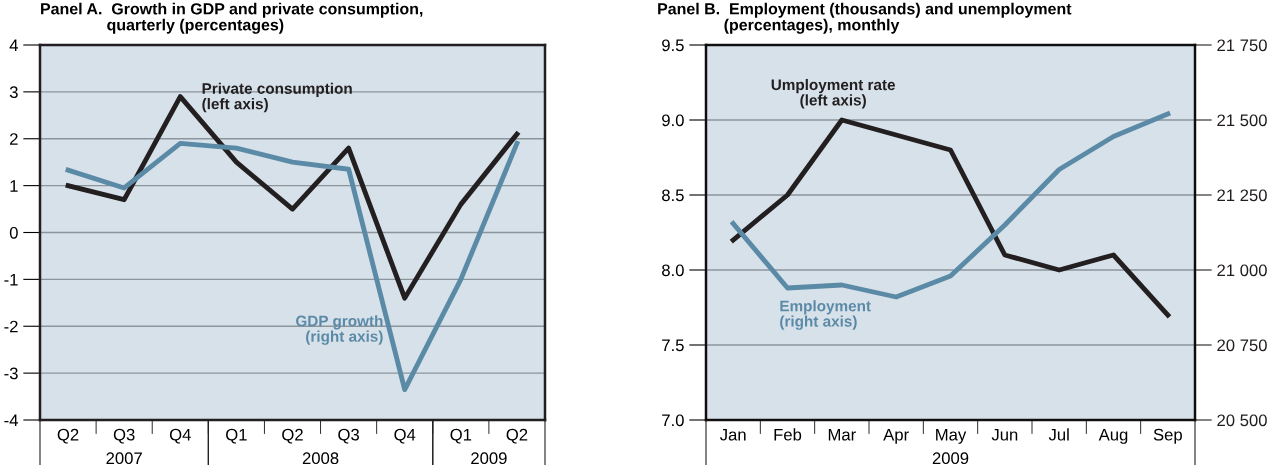 The width and height of the screenshot is (1281, 465). Describe the element at coordinates (673, 420) in the screenshot. I see `y-tick-label: 7.0` at that location.